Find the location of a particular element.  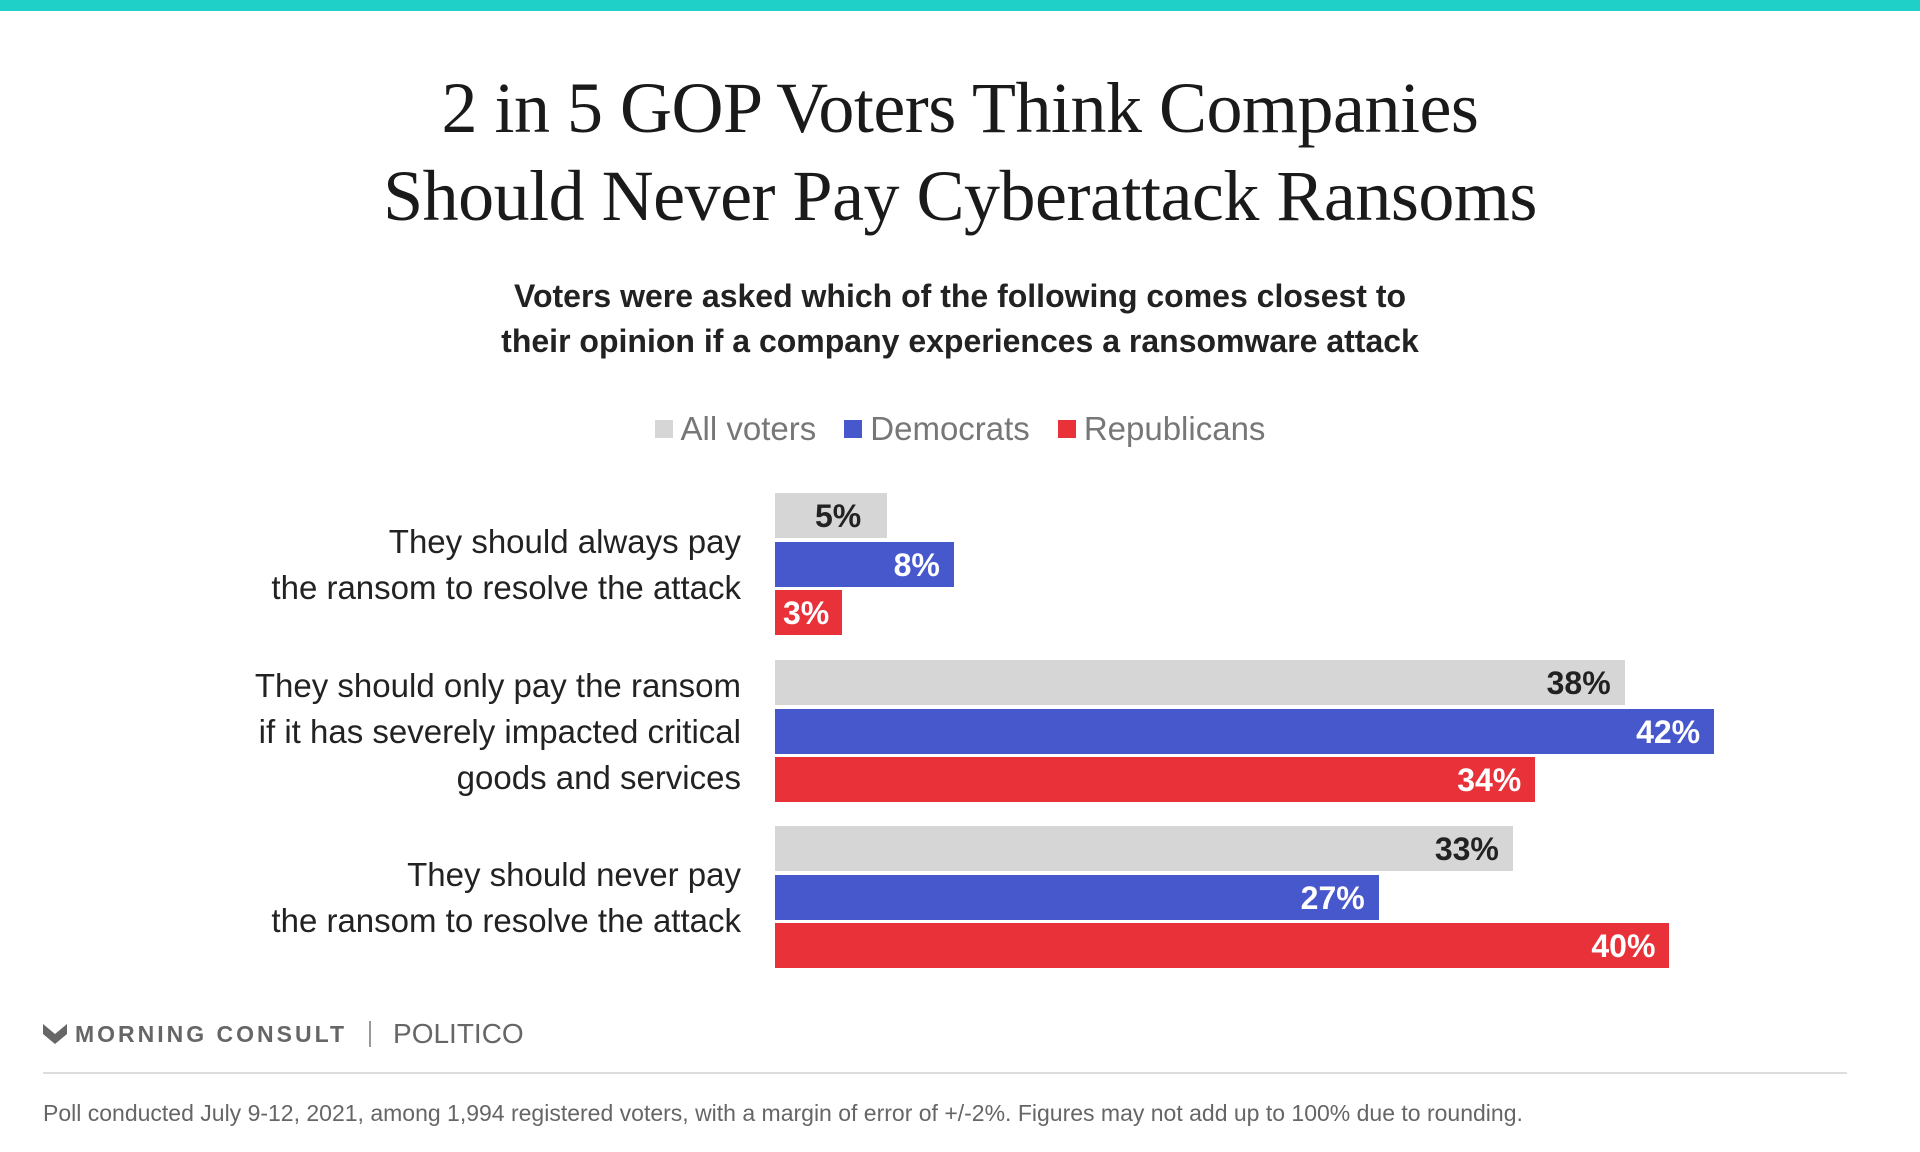

legend-item: Democrats is located at coordinates (937, 429).